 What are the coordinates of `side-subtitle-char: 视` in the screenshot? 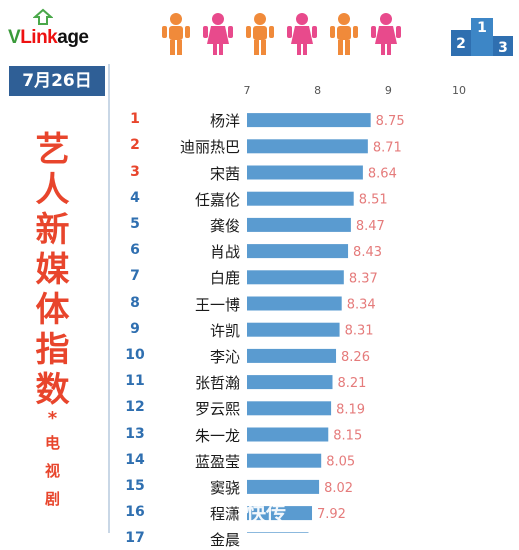 It's located at (52, 471).